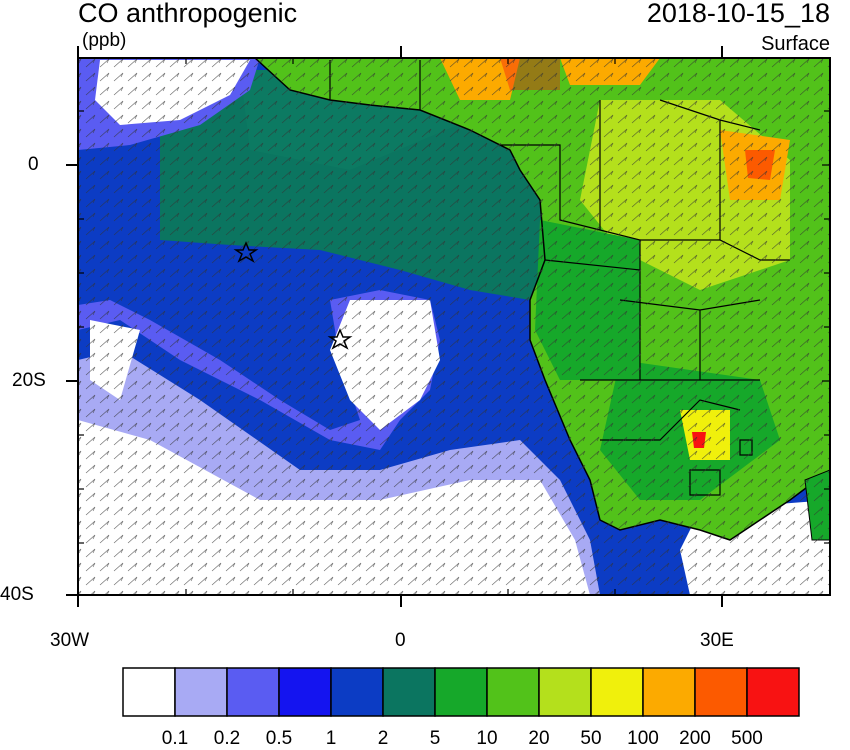  I want to click on colorbar-label: 50, so click(591, 738).